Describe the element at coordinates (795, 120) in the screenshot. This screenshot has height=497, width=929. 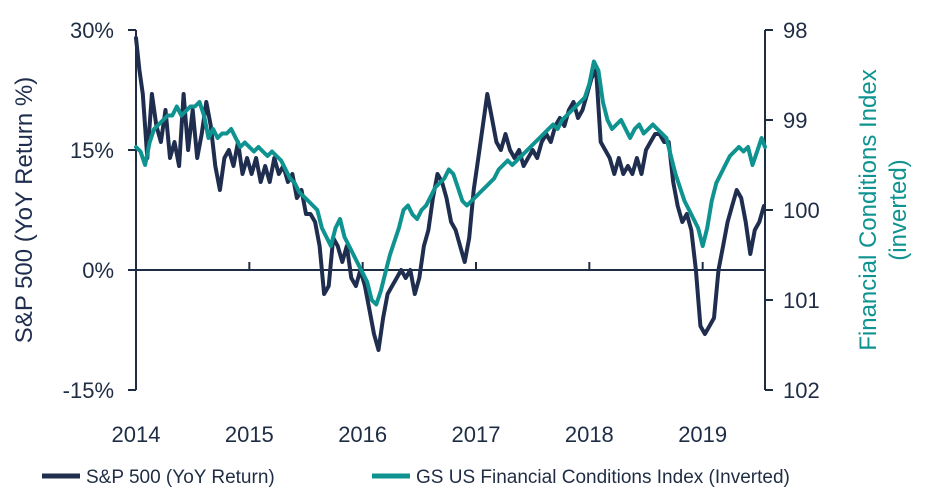
I see `right-tick-label: 99` at that location.